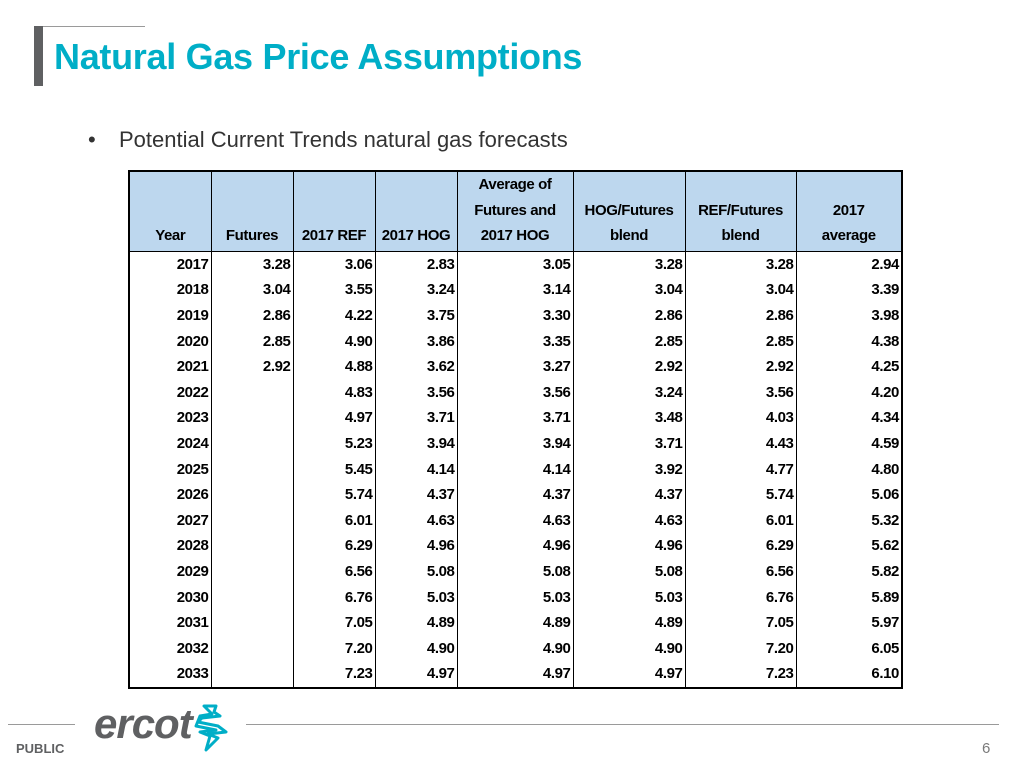 The width and height of the screenshot is (1024, 768). I want to click on price-cell: 5.32, so click(848, 520).